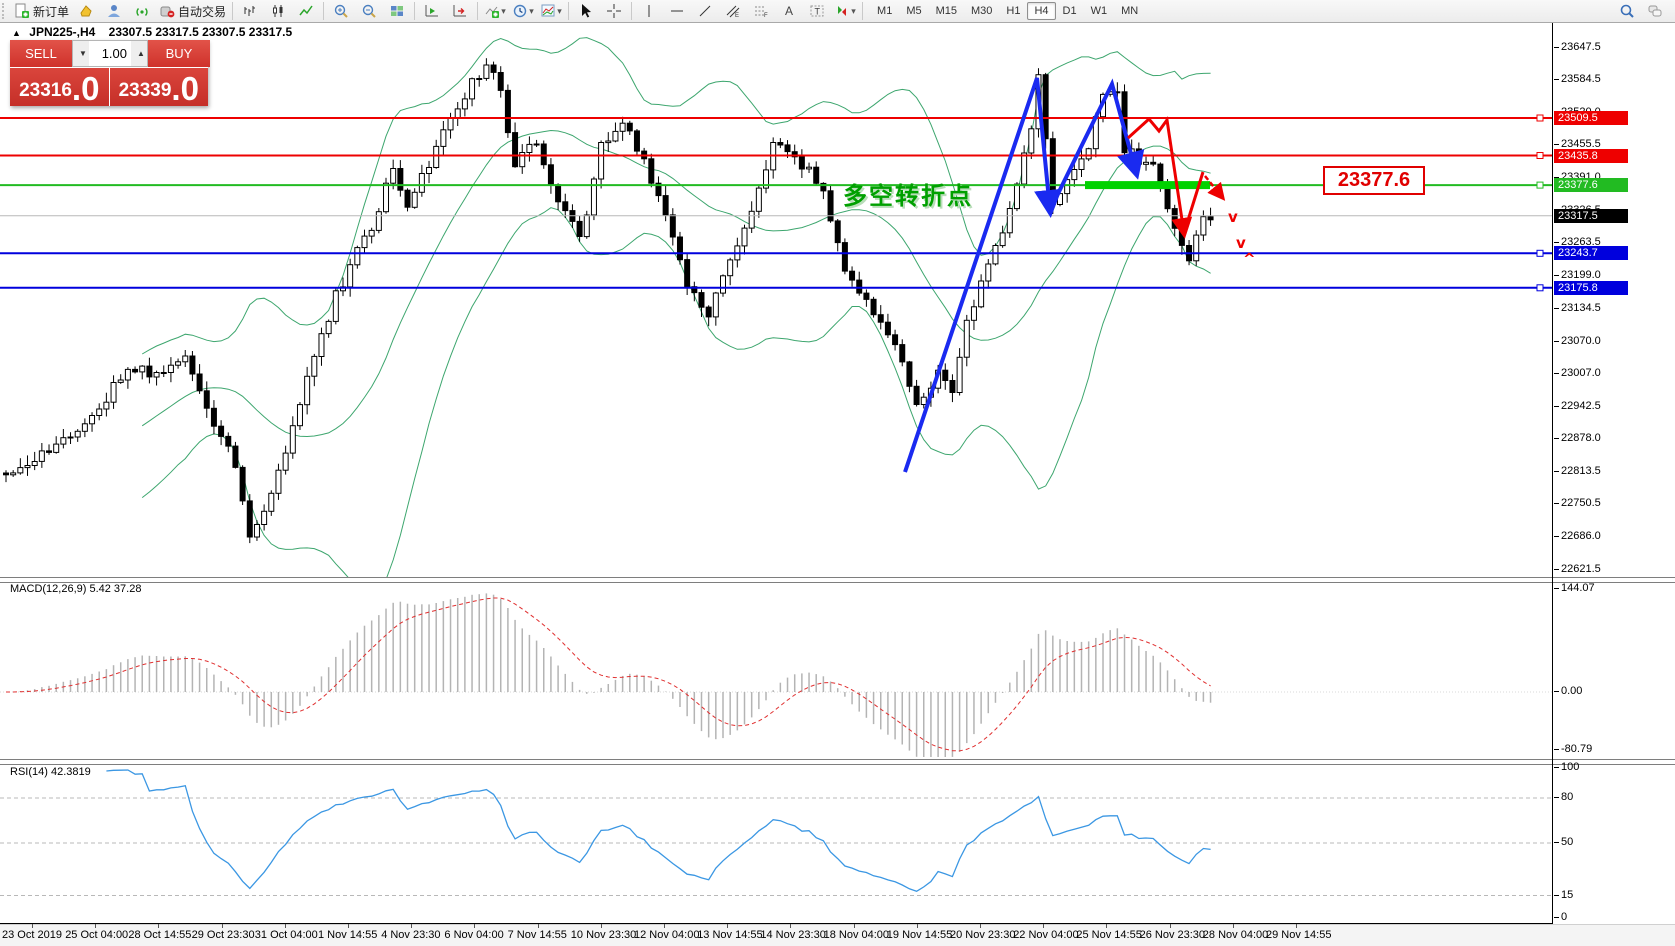 The width and height of the screenshot is (1675, 946). I want to click on ohlc-readout: 23307.5 23317.5 23307.5 23317.5, so click(200, 32).